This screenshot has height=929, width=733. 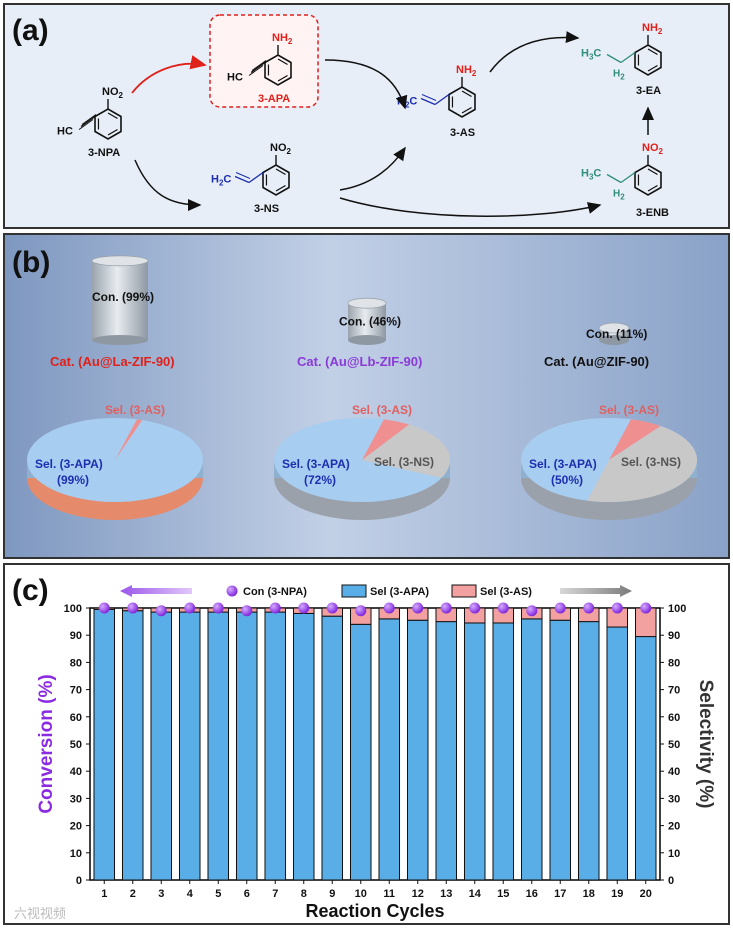 I want to click on y-tick-label-right: 70, so click(x=674, y=691).